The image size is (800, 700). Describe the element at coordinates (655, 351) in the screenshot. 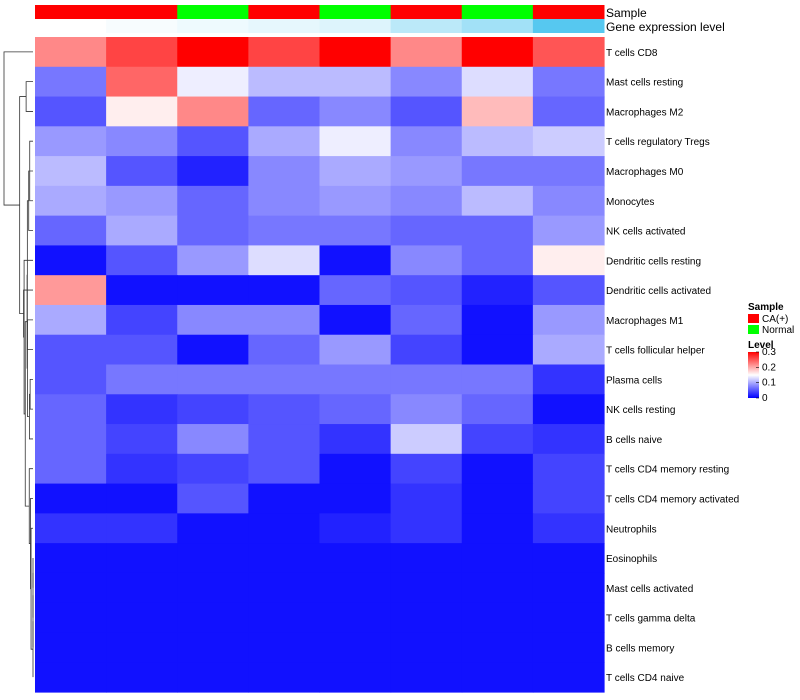

I see `row-label-t-cells-follicular-helper: T cells follicular helper` at that location.